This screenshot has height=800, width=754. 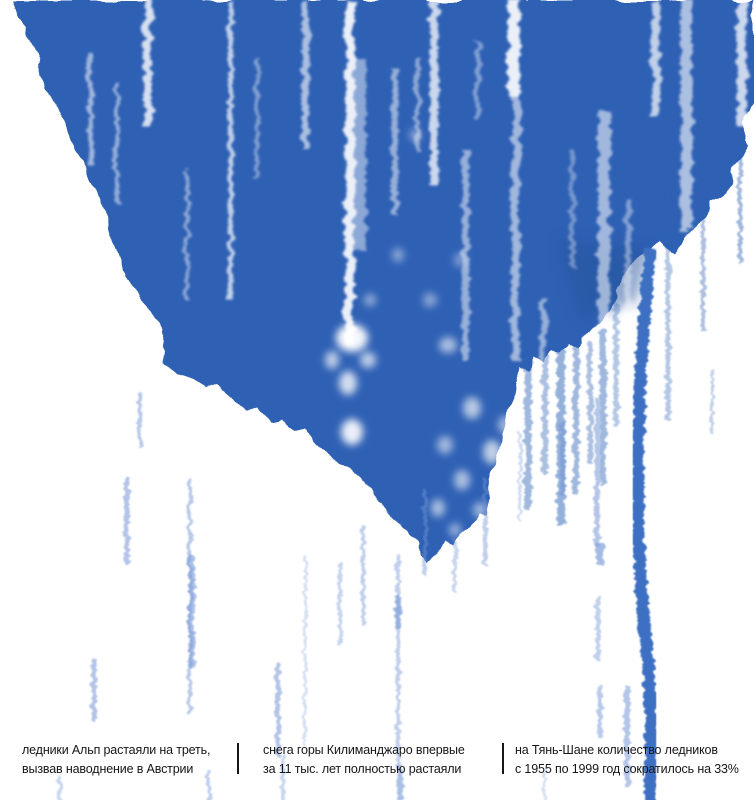 What do you see at coordinates (714, 178) in the screenshot?
I see `paint-blob-right` at bounding box center [714, 178].